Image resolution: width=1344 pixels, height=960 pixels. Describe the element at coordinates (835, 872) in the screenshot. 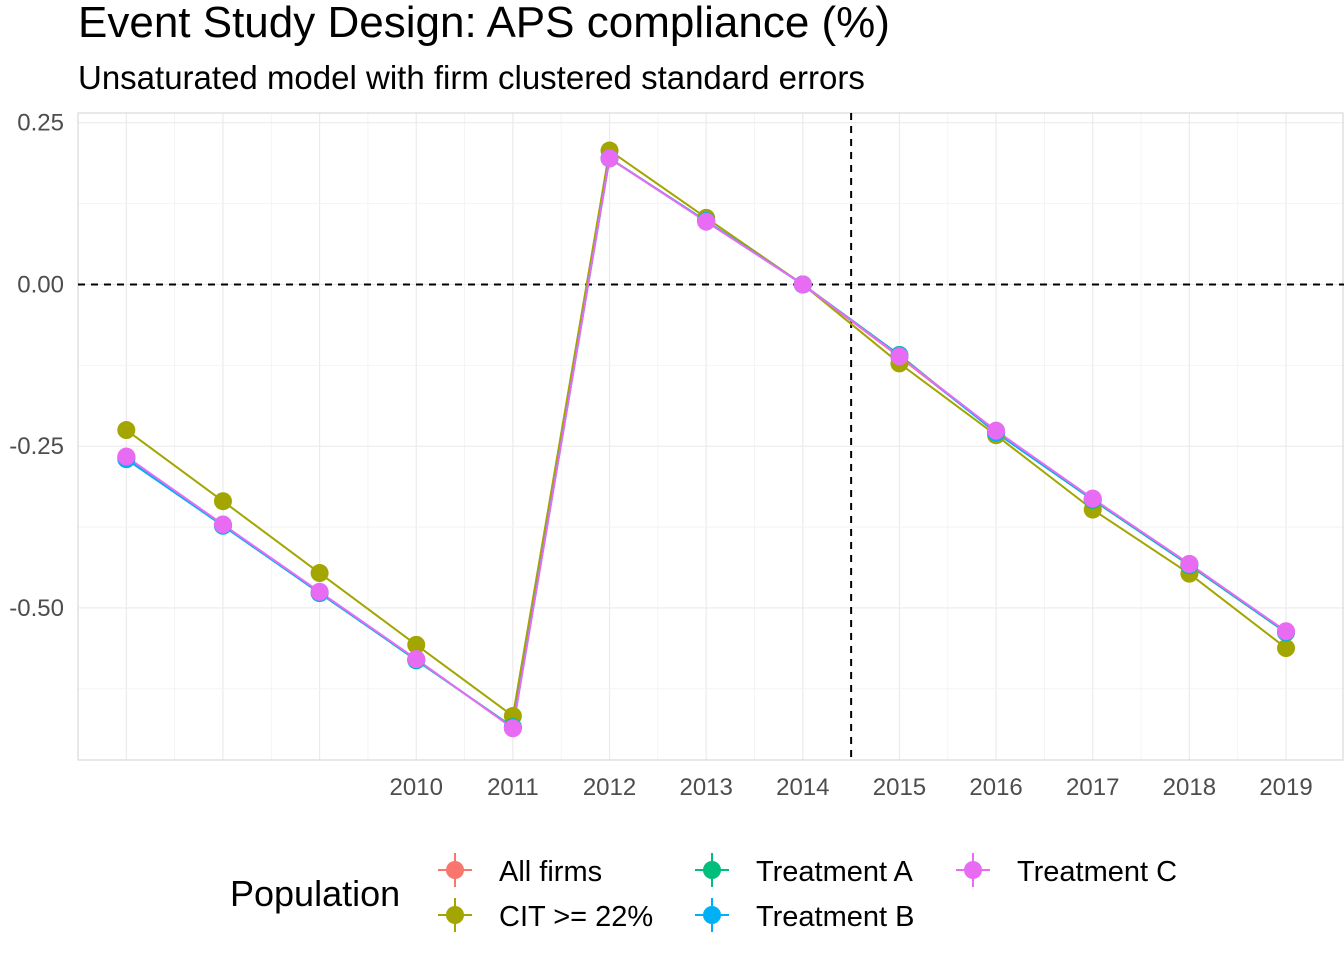

I see `legend-label: Treatment A` at that location.